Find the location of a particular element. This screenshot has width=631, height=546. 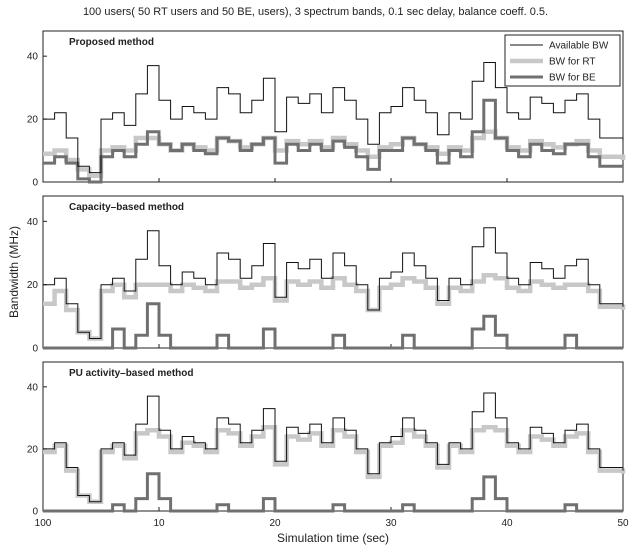

x-tick-label: 10 is located at coordinates (159, 523).